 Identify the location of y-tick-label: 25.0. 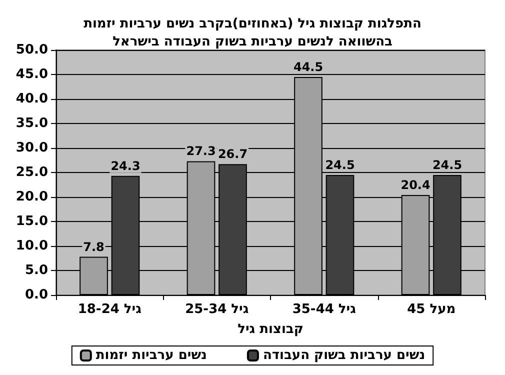
(32, 172).